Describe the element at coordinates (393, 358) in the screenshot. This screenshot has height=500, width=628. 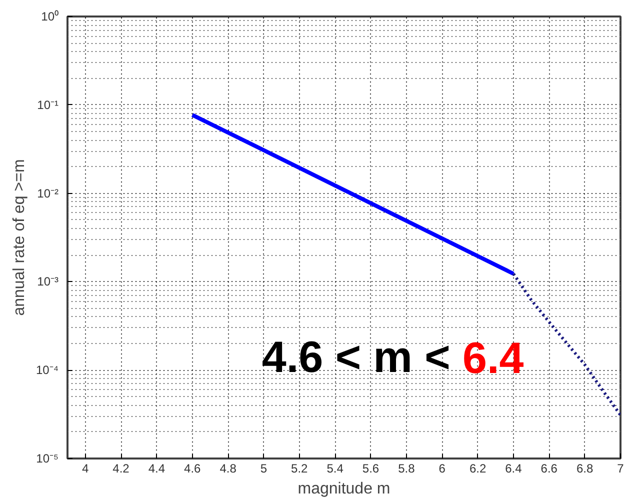
I see `annotation: 4.6 < m < 6.4` at that location.